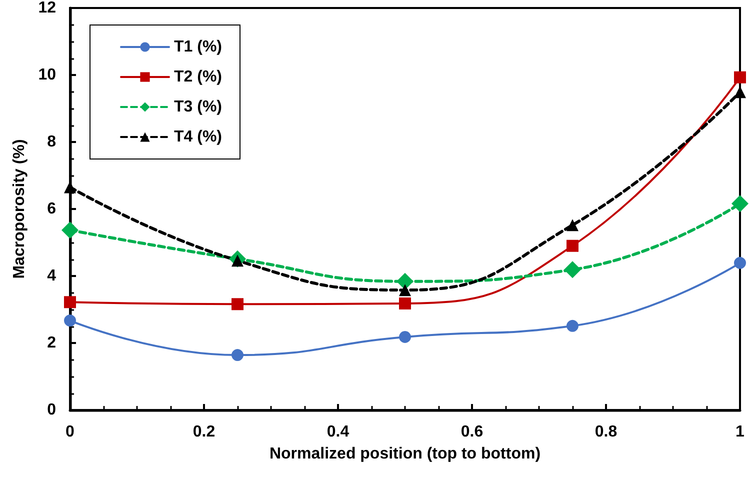 This screenshot has width=749, height=484. Describe the element at coordinates (338, 432) in the screenshot. I see `x-tick-label: 0.4` at that location.